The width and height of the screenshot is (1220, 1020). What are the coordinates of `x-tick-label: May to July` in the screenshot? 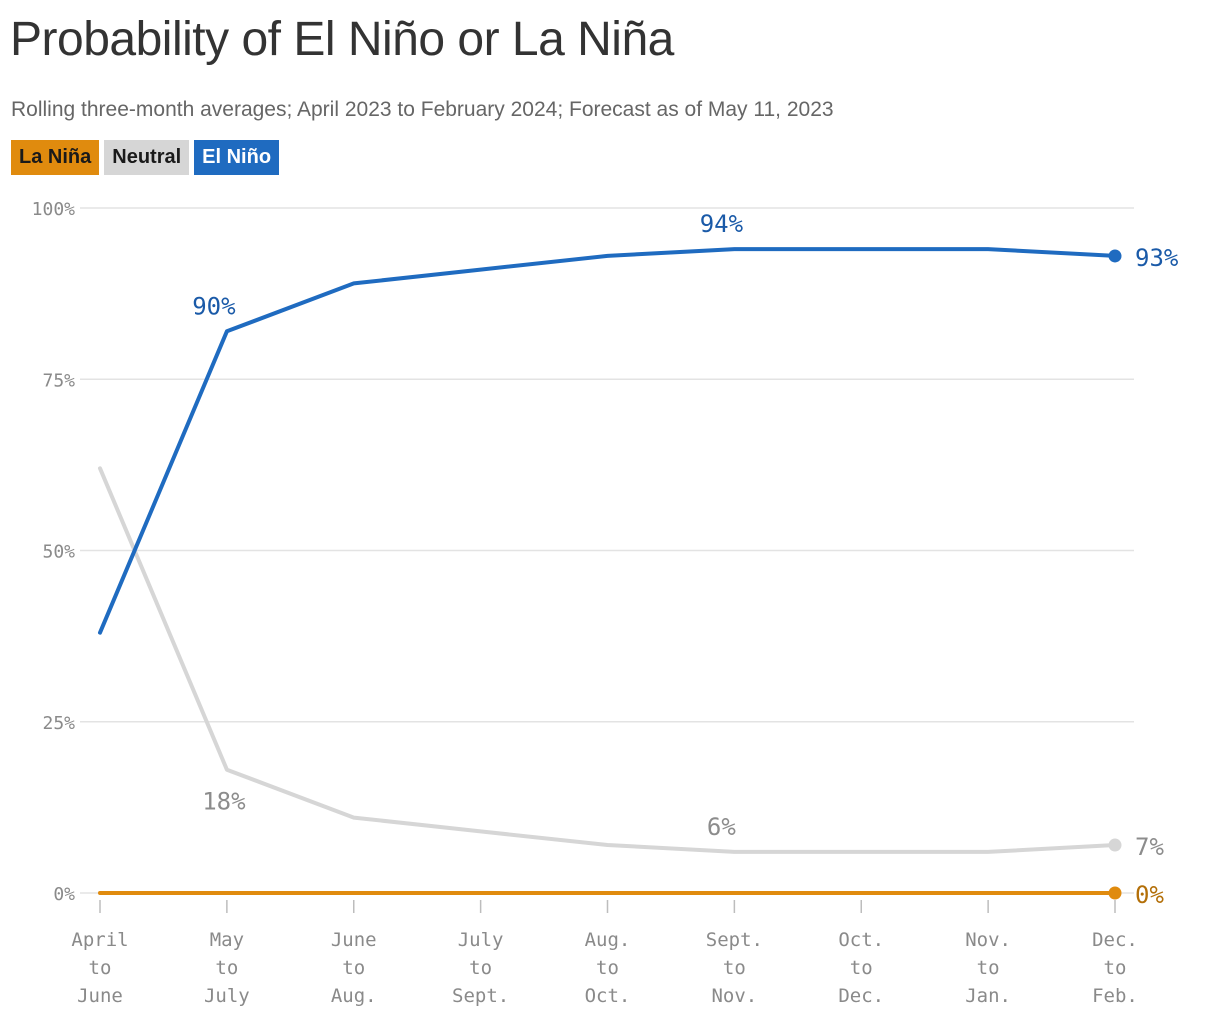 It's located at (227, 968).